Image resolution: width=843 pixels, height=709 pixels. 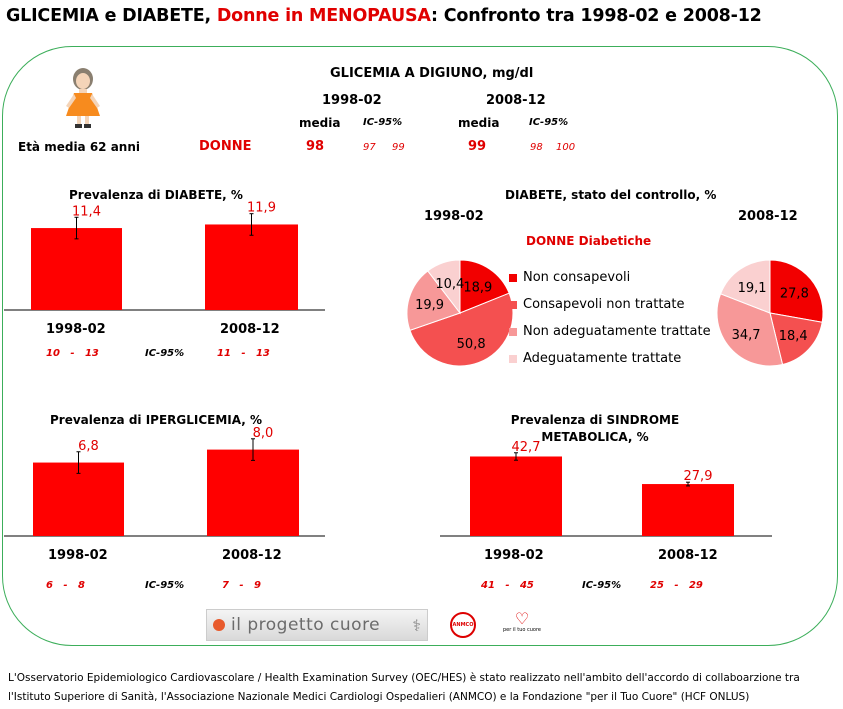 What do you see at coordinates (261, 208) in the screenshot?
I see `diabete-value-label: 11,9` at bounding box center [261, 208].